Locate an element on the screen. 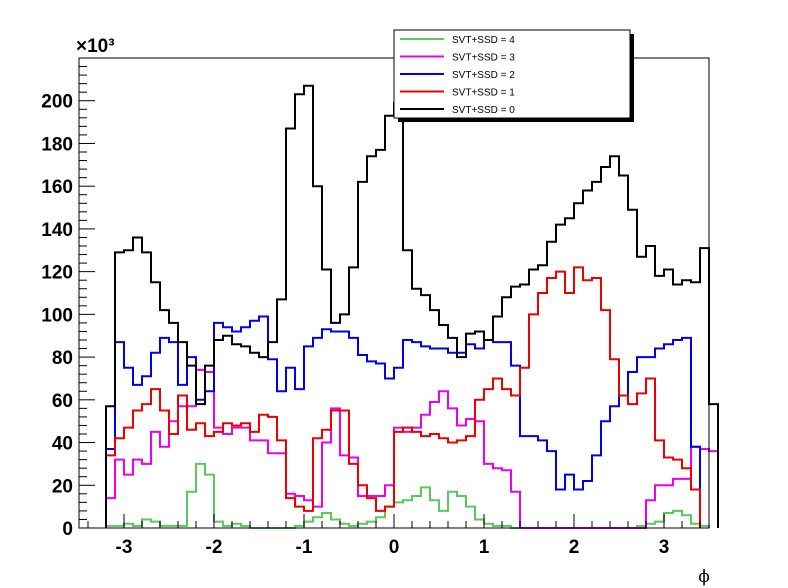 Image resolution: width=788 pixels, height=588 pixels. x-tick-label: 1 is located at coordinates (484, 547).